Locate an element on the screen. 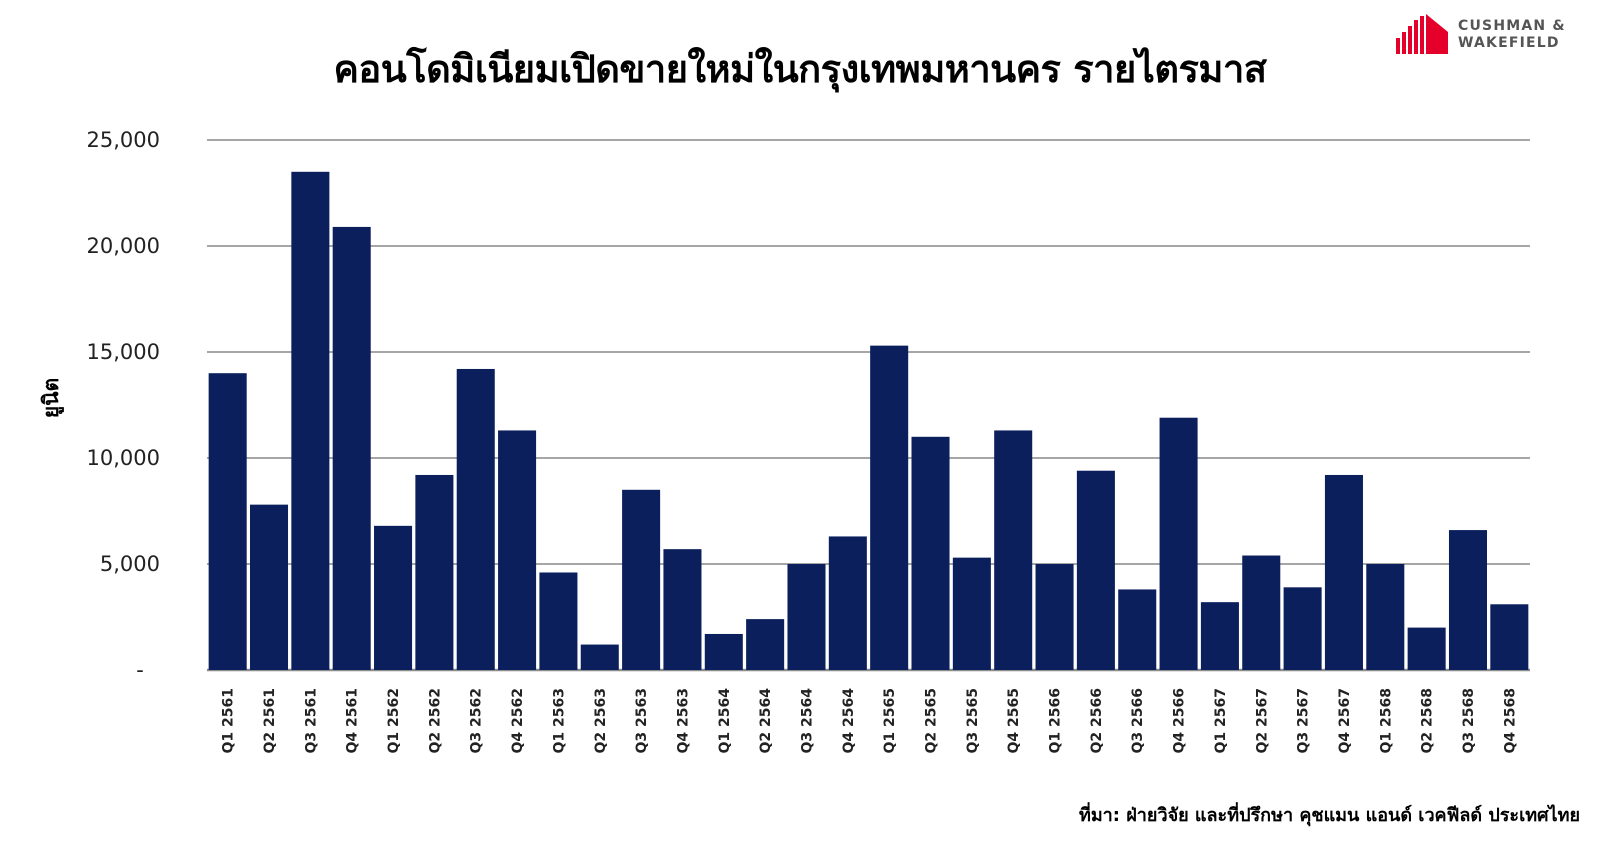 This screenshot has height=843, width=1600. x-tick-label: Q1 2561 is located at coordinates (229, 720).